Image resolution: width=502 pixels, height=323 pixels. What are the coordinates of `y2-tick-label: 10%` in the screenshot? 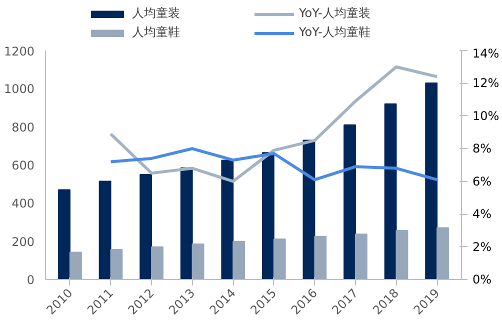 It's located at (486, 115).